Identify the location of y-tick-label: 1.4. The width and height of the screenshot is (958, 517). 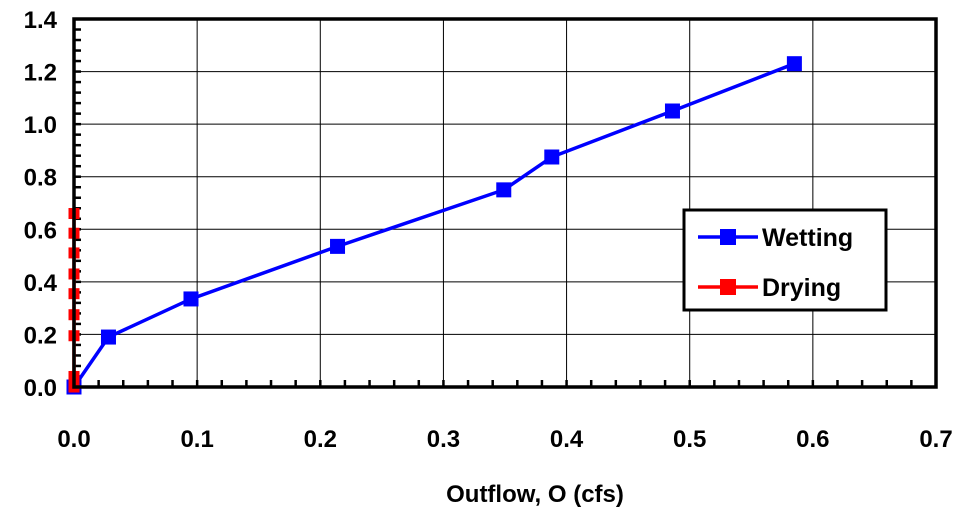
(41, 20).